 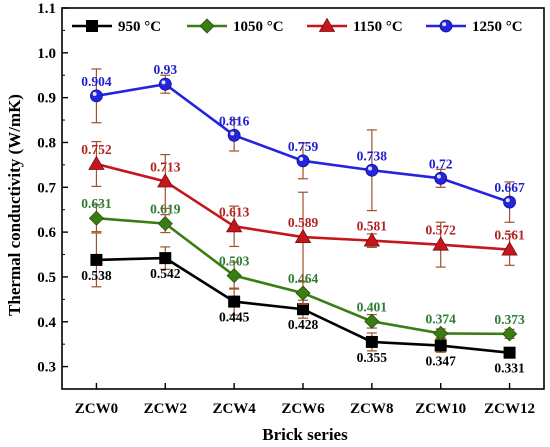 I want to click on x-tick-label: ZCW4, so click(x=234, y=409).